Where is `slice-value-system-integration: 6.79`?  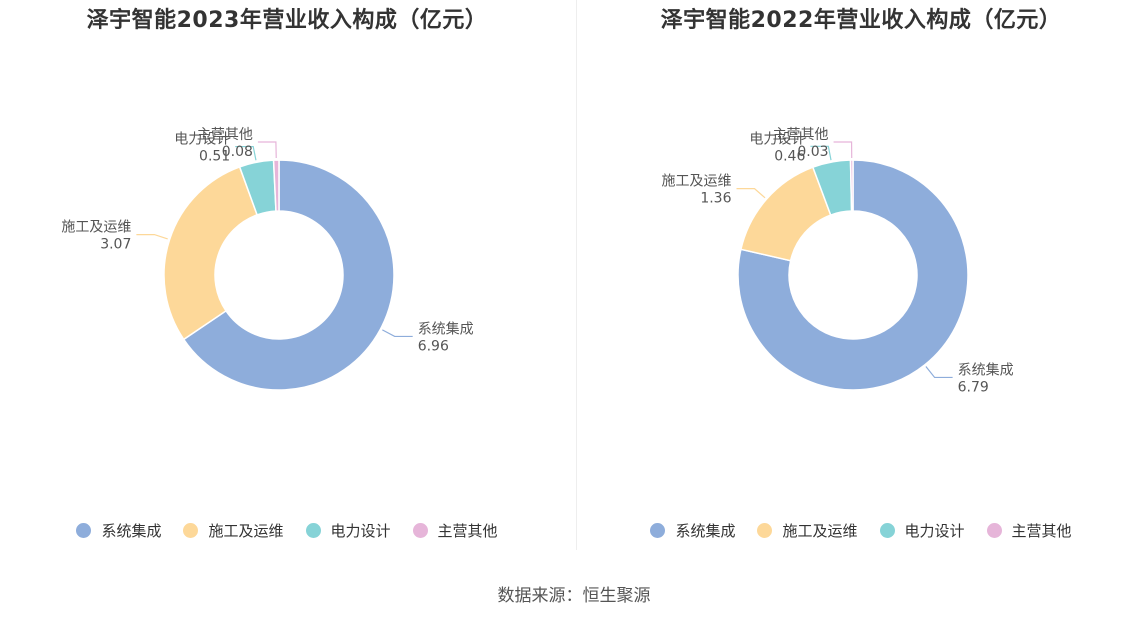 slice-value-system-integration: 6.79 is located at coordinates (973, 387).